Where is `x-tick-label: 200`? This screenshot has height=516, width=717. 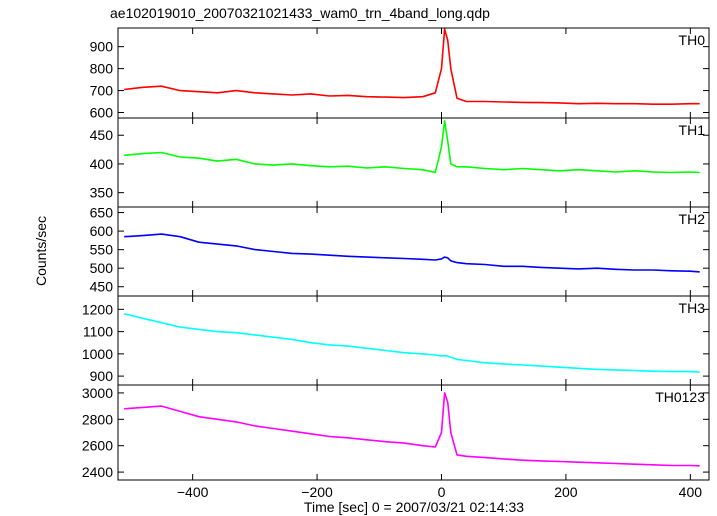 x-tick-label: 200 is located at coordinates (566, 492).